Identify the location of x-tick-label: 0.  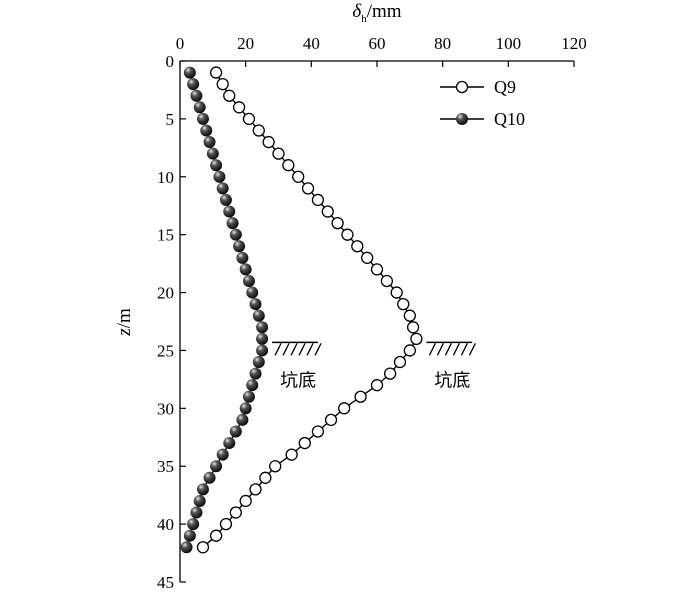
(180, 43).